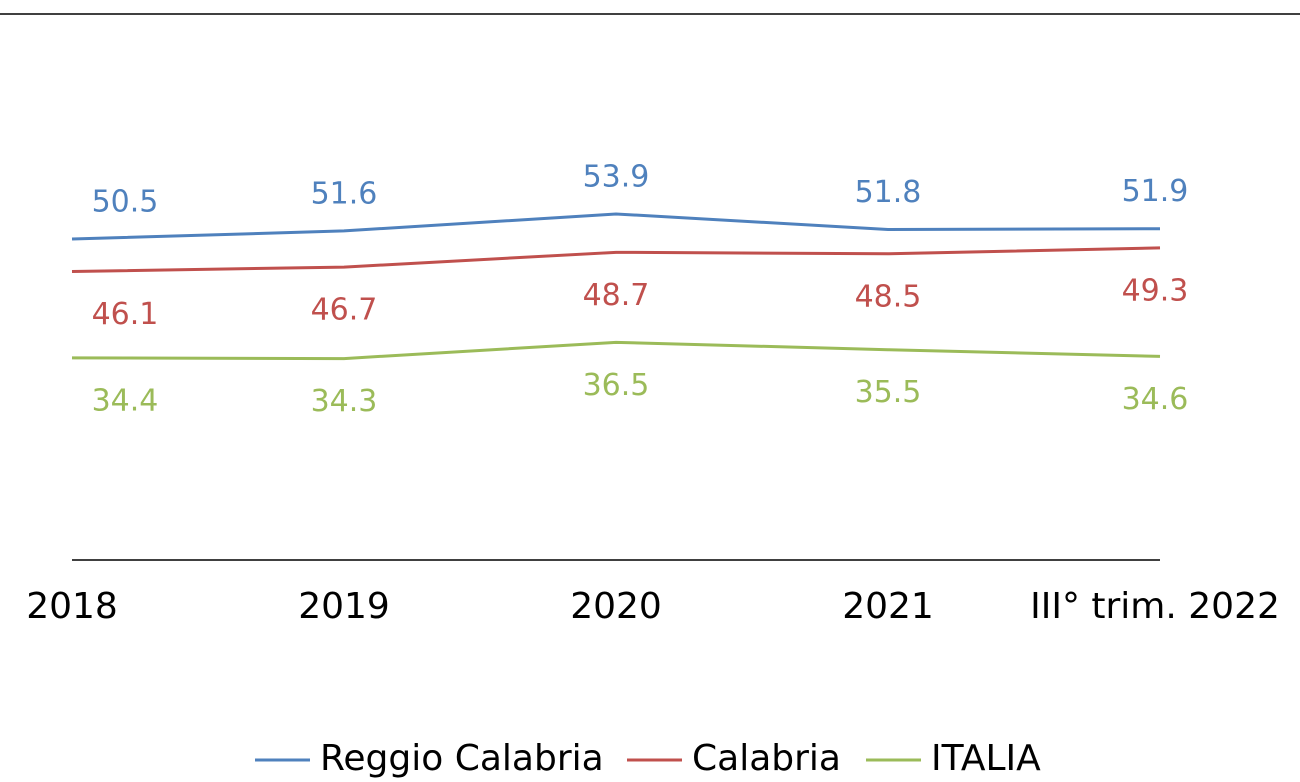 The height and width of the screenshot is (782, 1300). What do you see at coordinates (344, 401) in the screenshot?
I see `data-label: 34.3` at bounding box center [344, 401].